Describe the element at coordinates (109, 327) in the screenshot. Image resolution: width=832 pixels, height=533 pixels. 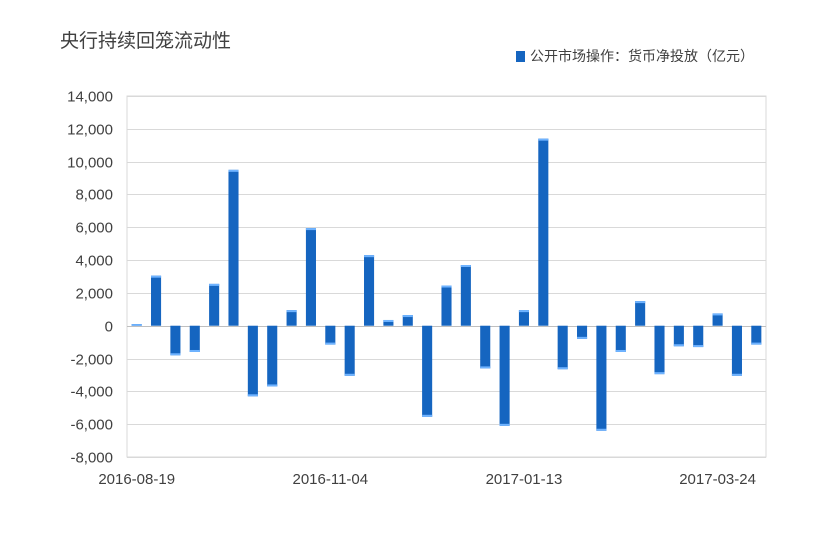
I see `y-tick-label: 0` at that location.